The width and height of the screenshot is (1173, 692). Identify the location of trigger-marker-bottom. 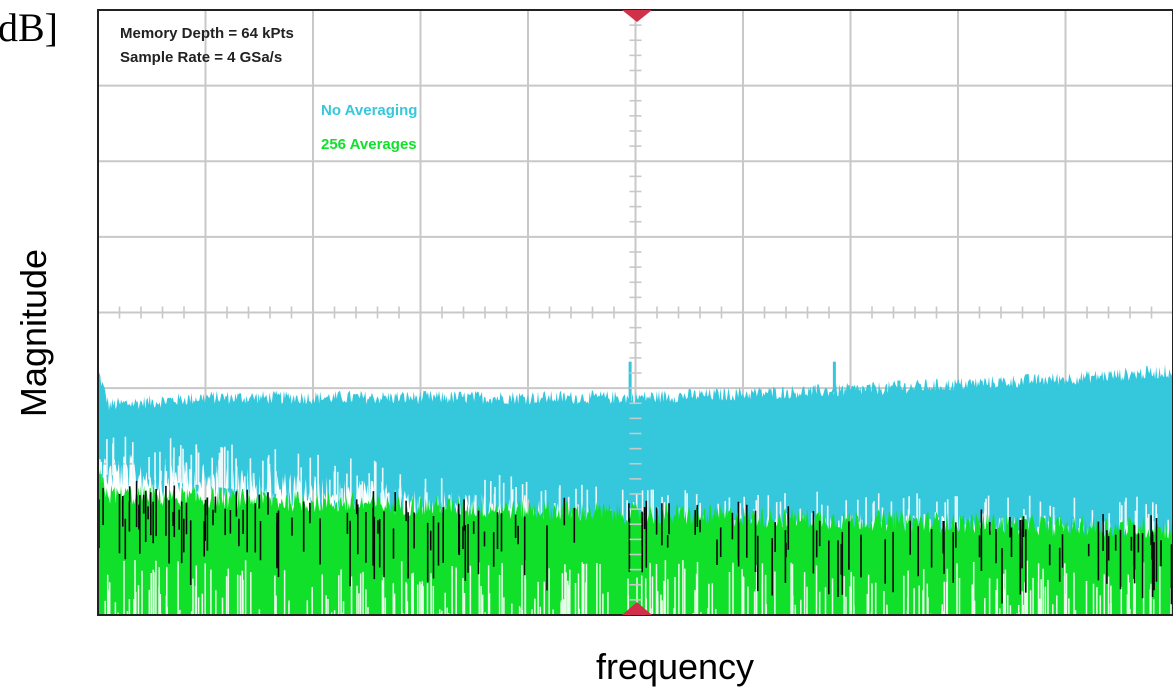
(637, 608).